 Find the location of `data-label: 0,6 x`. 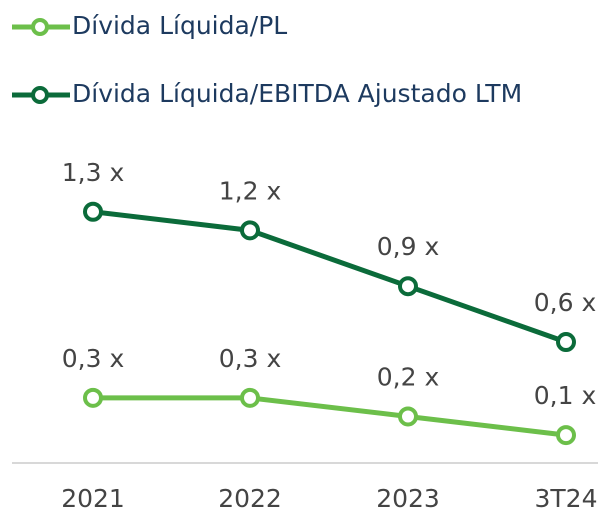

data-label: 0,6 x is located at coordinates (565, 302).